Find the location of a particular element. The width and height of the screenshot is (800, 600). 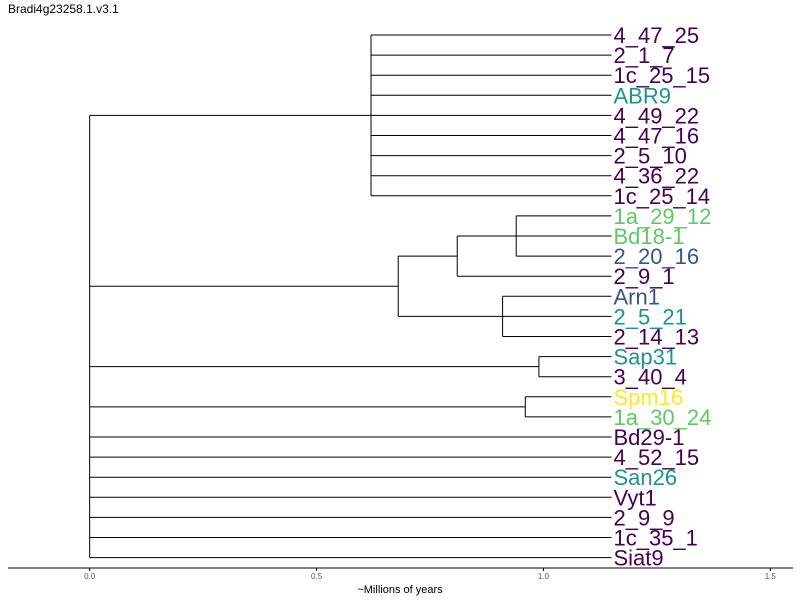

leaf-label: Sap31 is located at coordinates (645, 357).